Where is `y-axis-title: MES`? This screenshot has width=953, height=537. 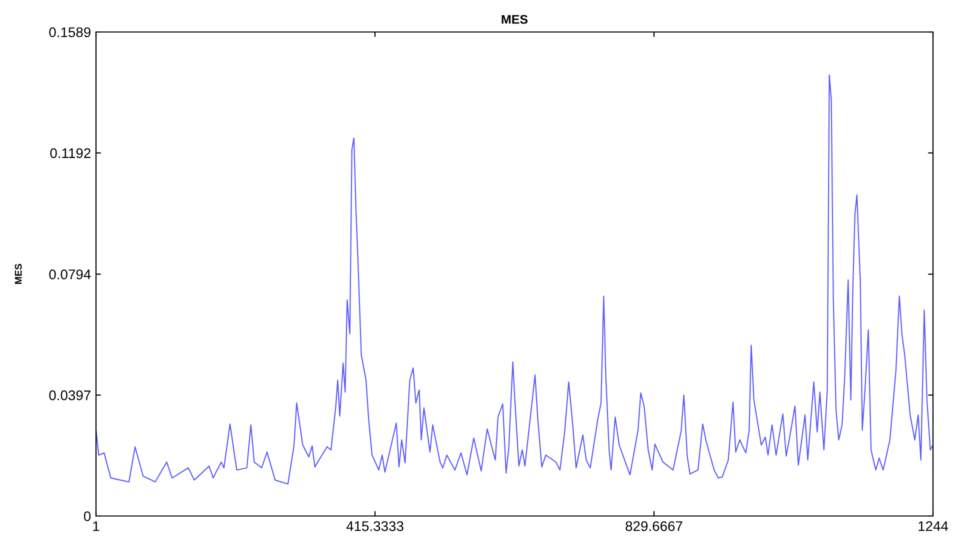 y-axis-title: MES is located at coordinates (18, 274).